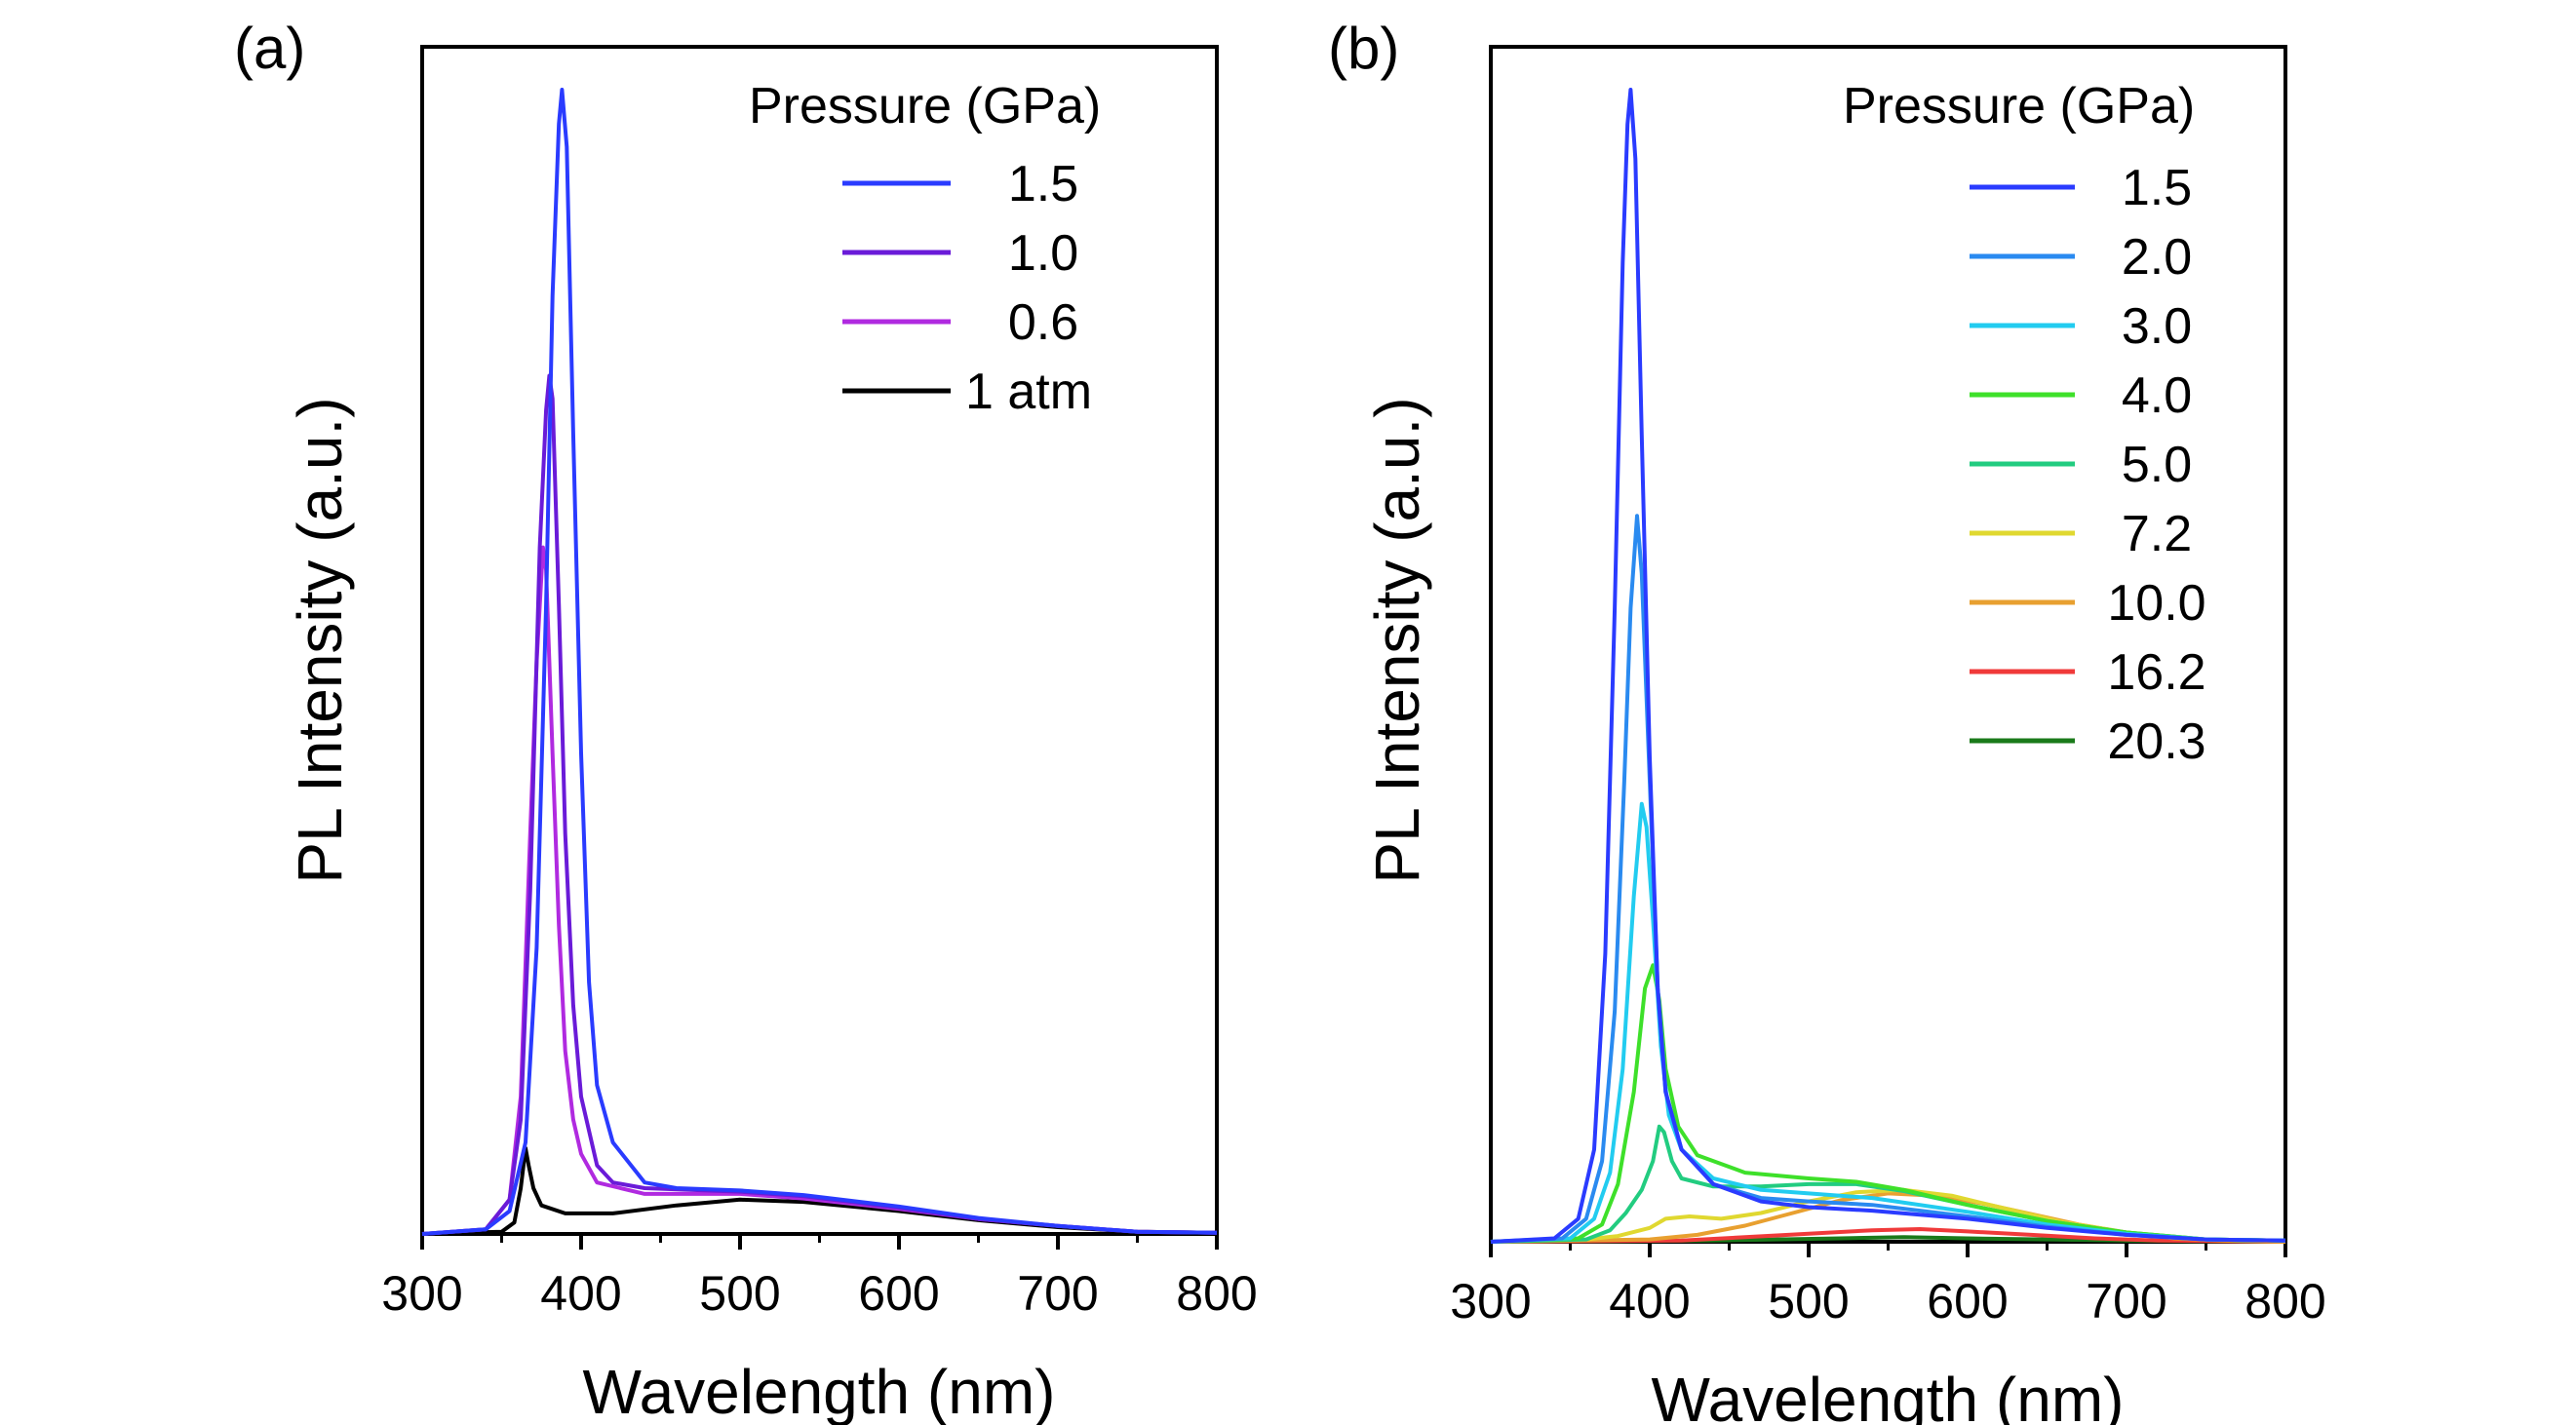 This screenshot has width=2576, height=1425. What do you see at coordinates (1888, 1184) in the screenshot?
I see `series-line-5.0` at bounding box center [1888, 1184].